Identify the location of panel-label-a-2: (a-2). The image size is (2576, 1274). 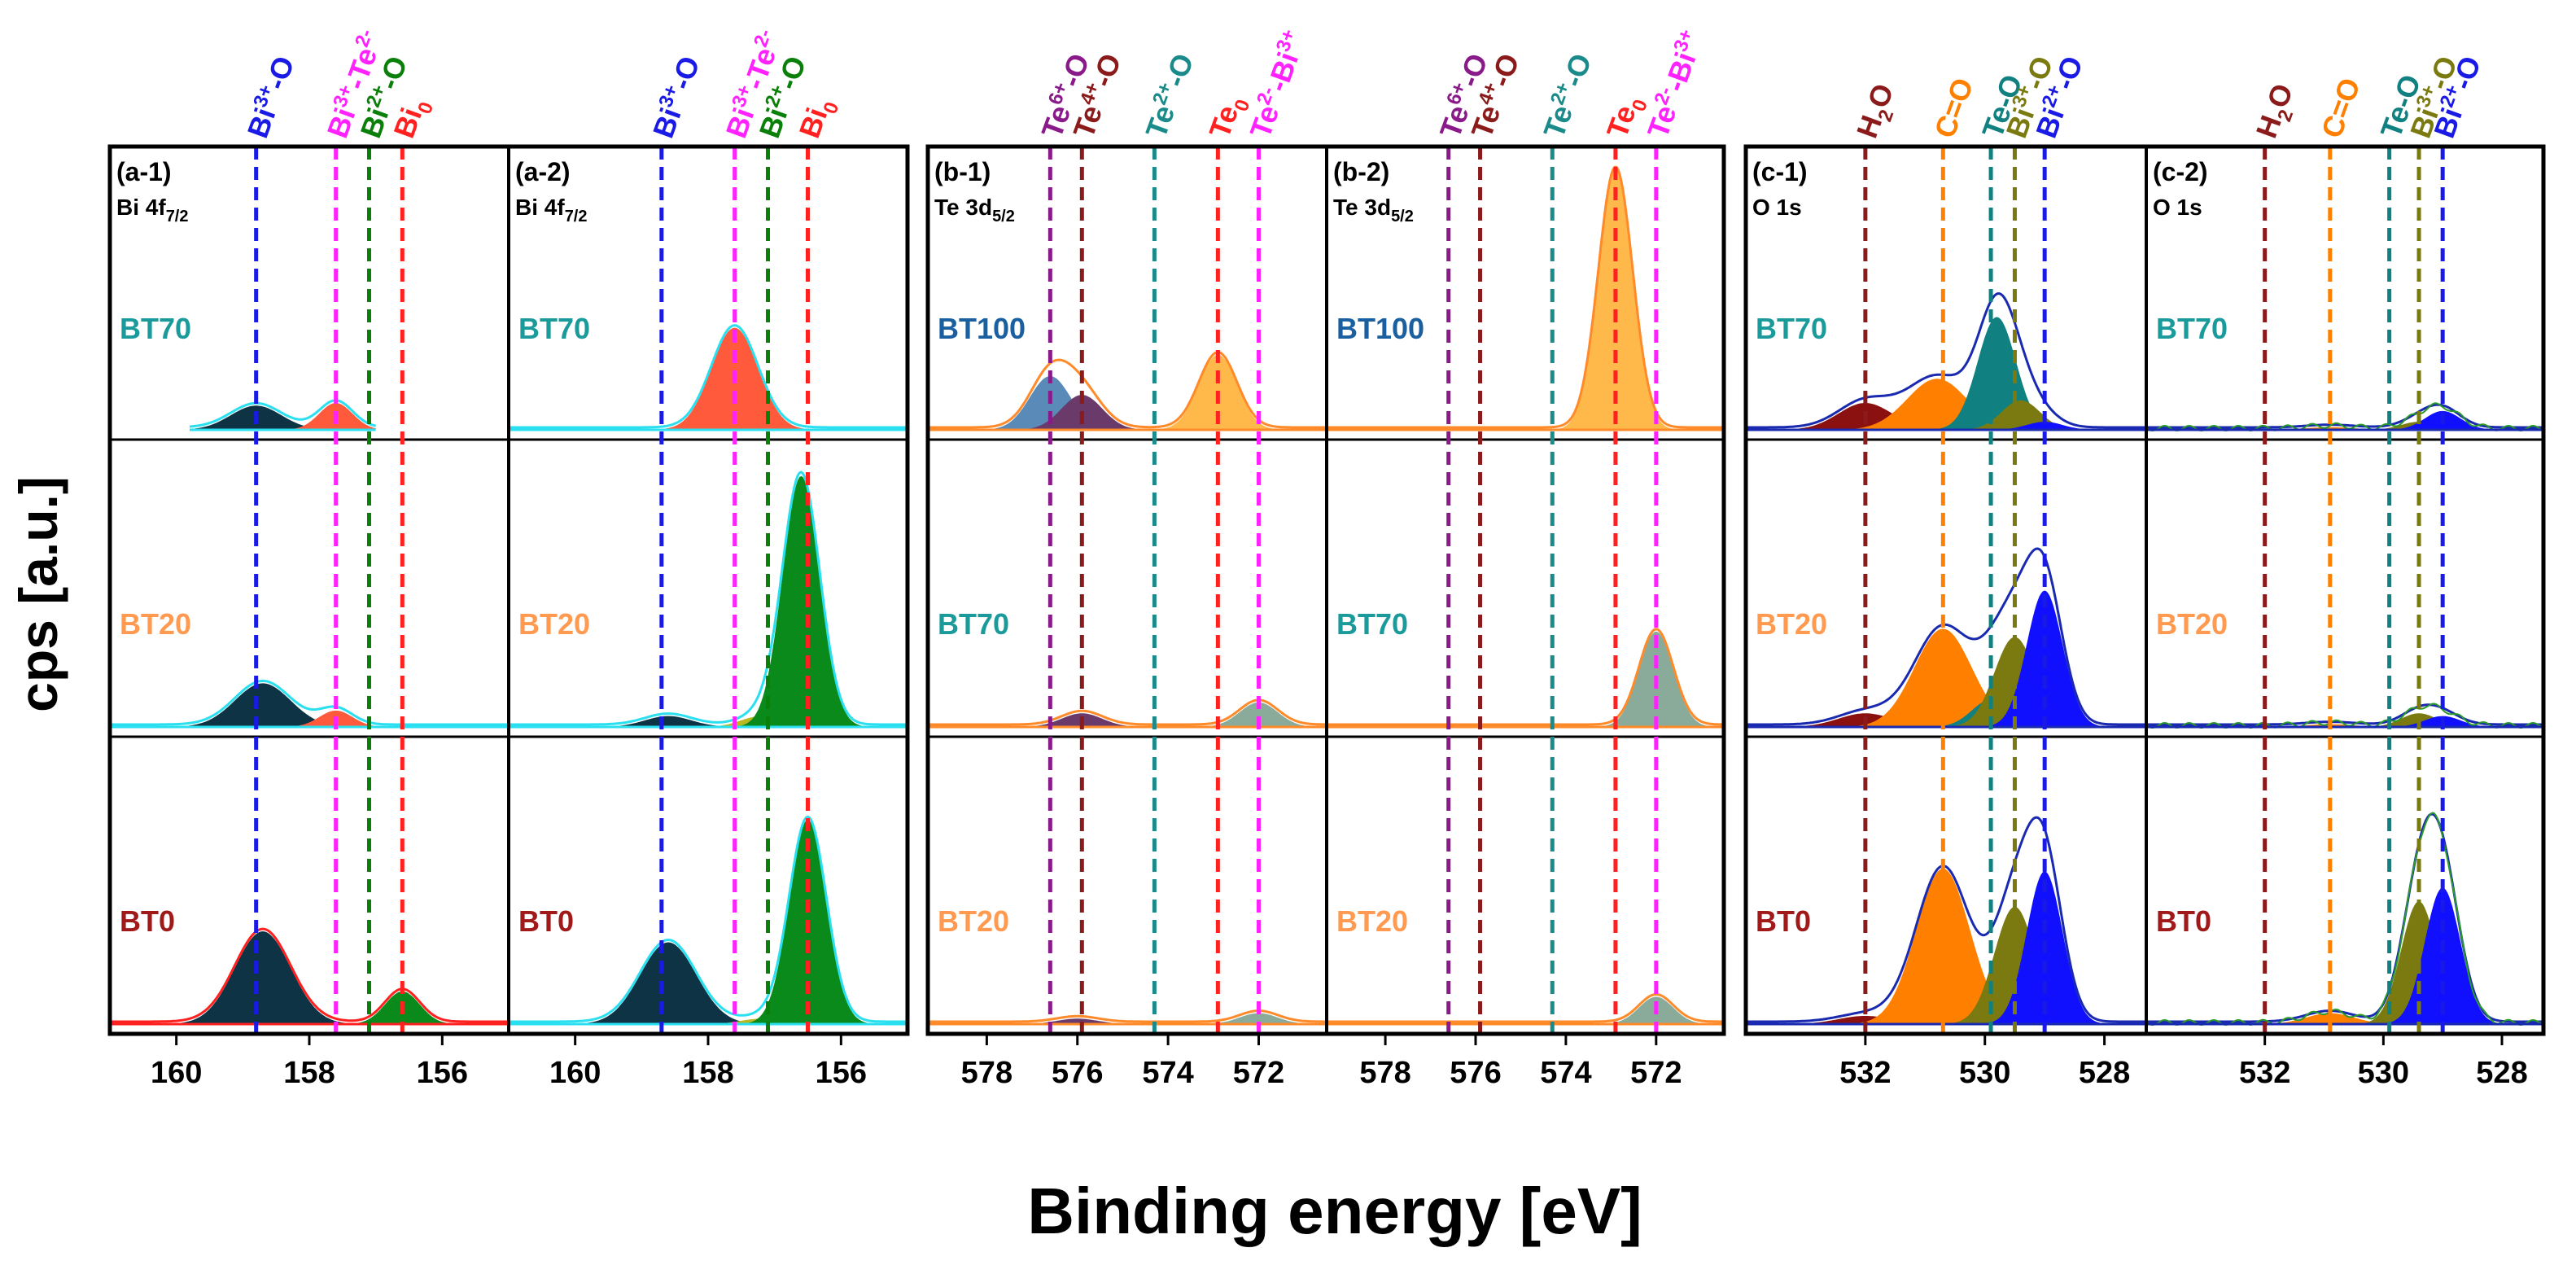
(543, 171).